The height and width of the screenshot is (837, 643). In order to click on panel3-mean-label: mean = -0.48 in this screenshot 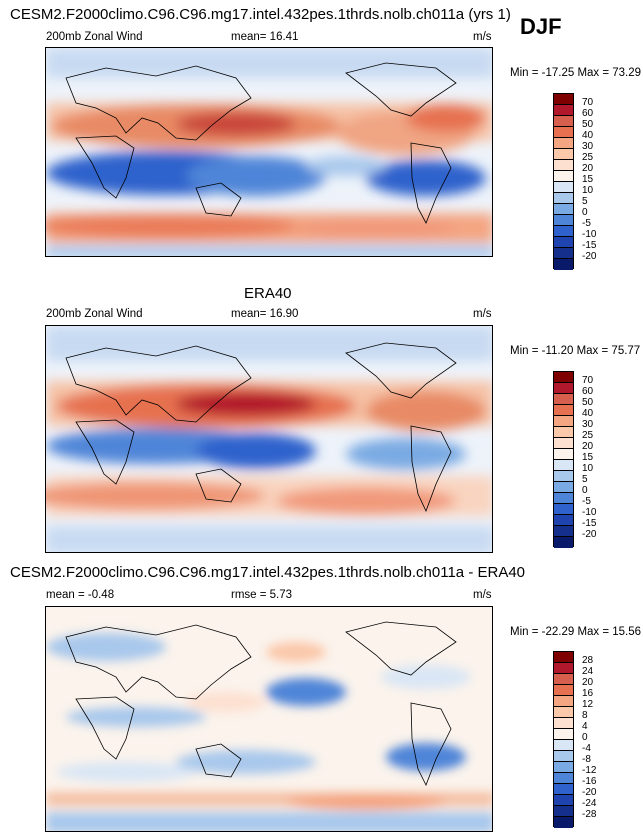, I will do `click(80, 595)`.